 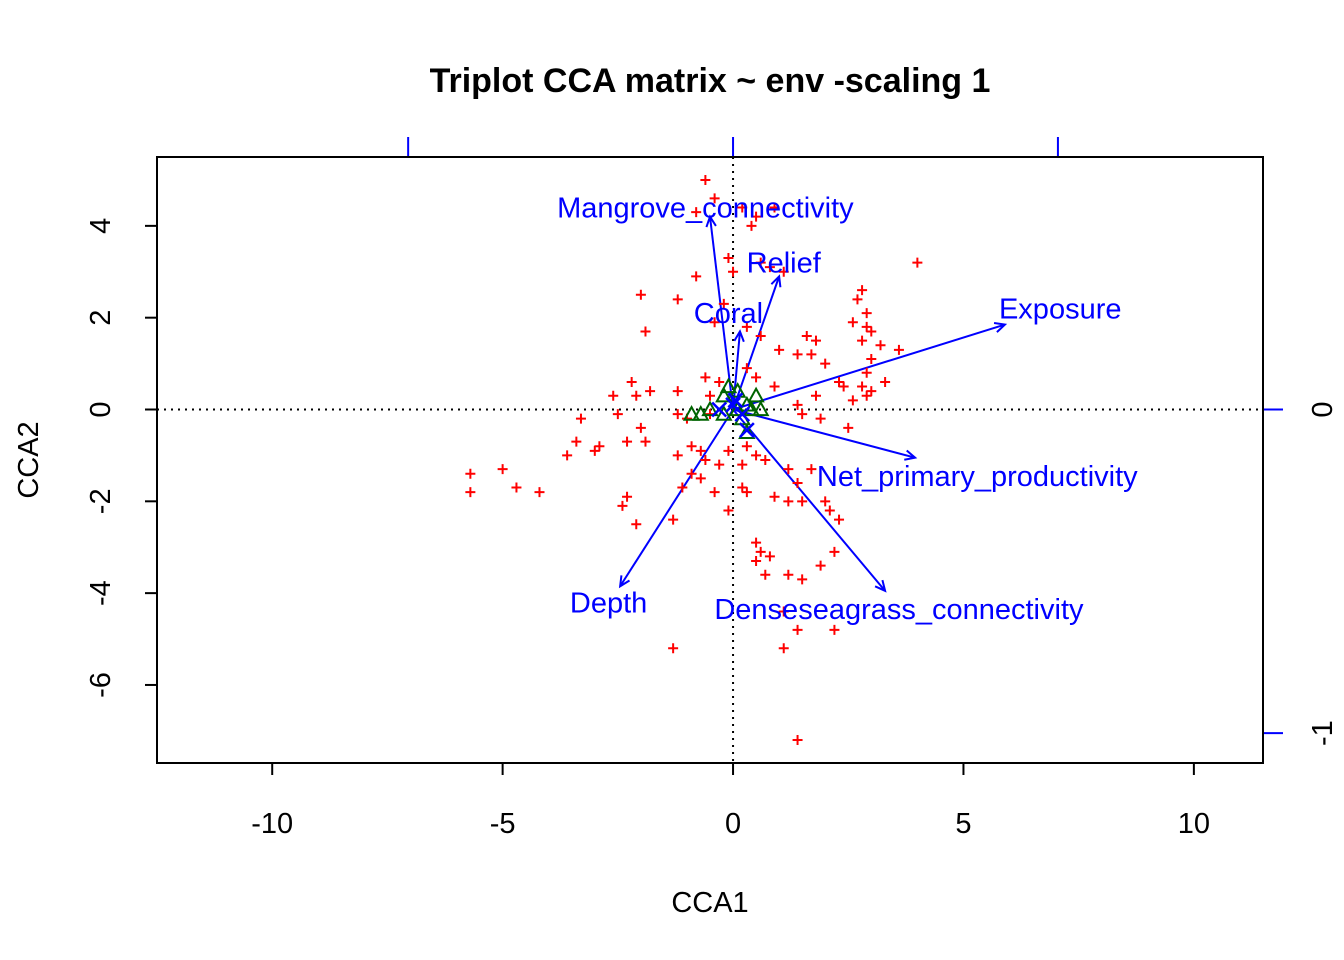 What do you see at coordinates (101, 318) in the screenshot?
I see `y-tick-label-1: 2` at bounding box center [101, 318].